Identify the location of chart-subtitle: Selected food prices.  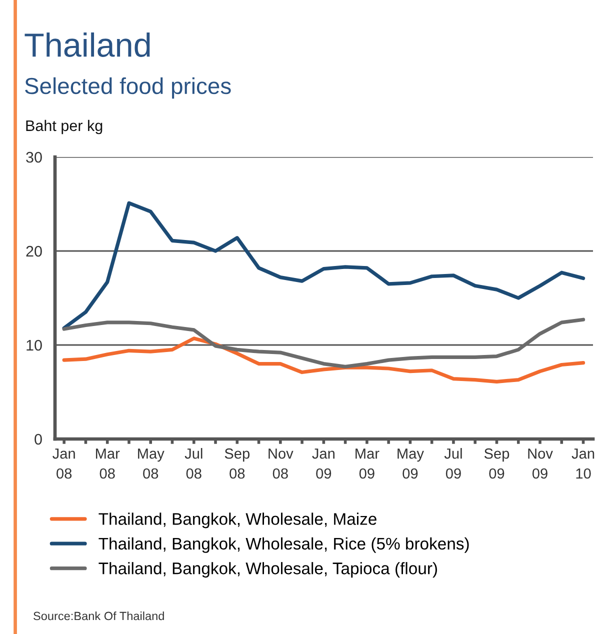
(128, 88).